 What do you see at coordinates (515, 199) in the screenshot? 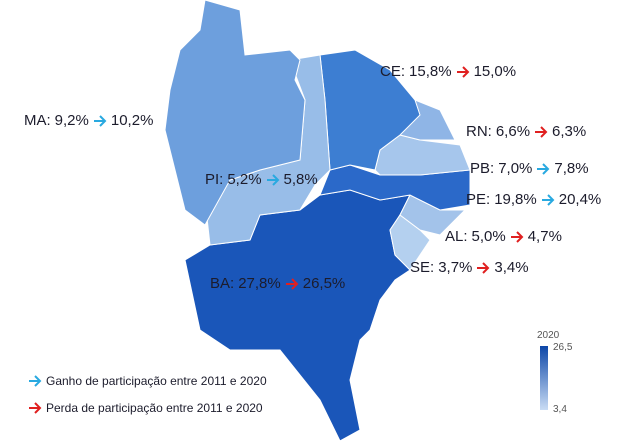
I see `share-2011: 19,8%` at bounding box center [515, 199].